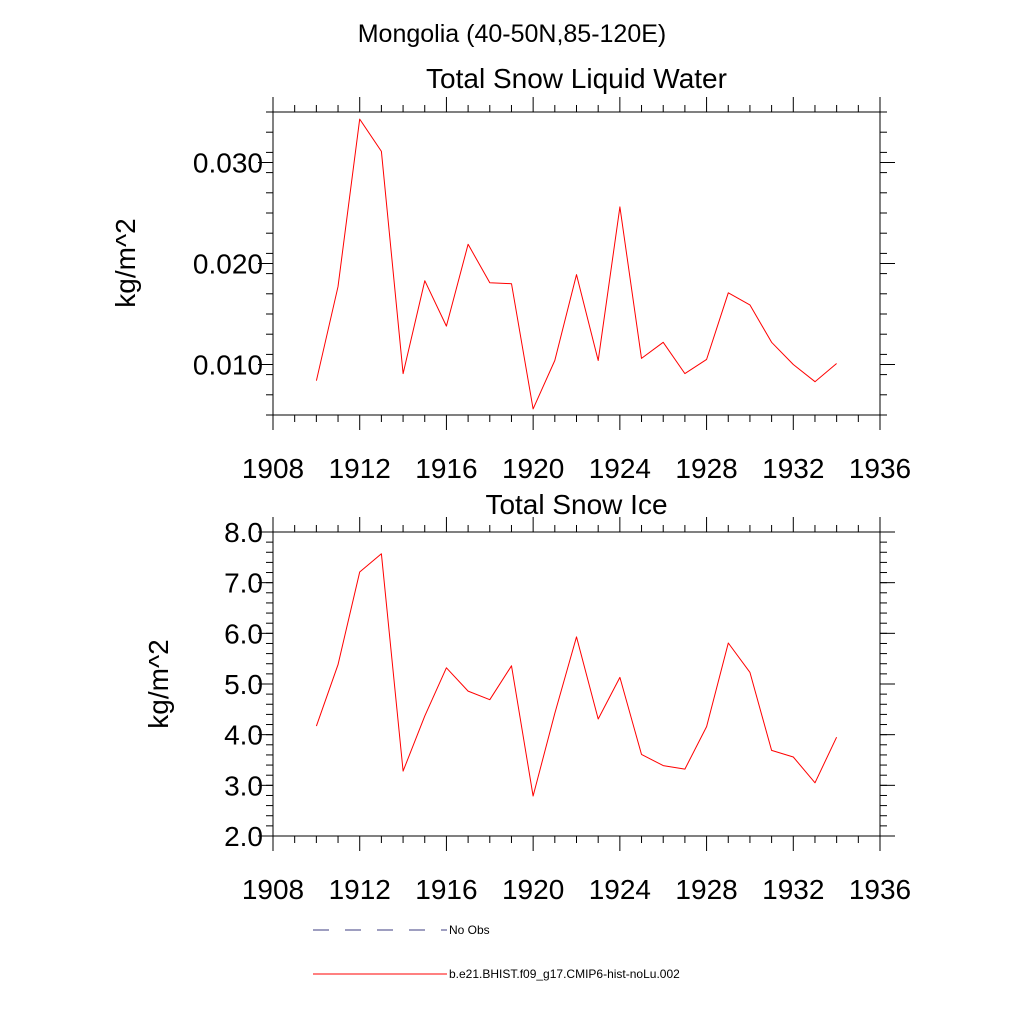 The height and width of the screenshot is (1024, 1024). Describe the element at coordinates (243, 633) in the screenshot. I see `y-tick-label: 6.0` at that location.